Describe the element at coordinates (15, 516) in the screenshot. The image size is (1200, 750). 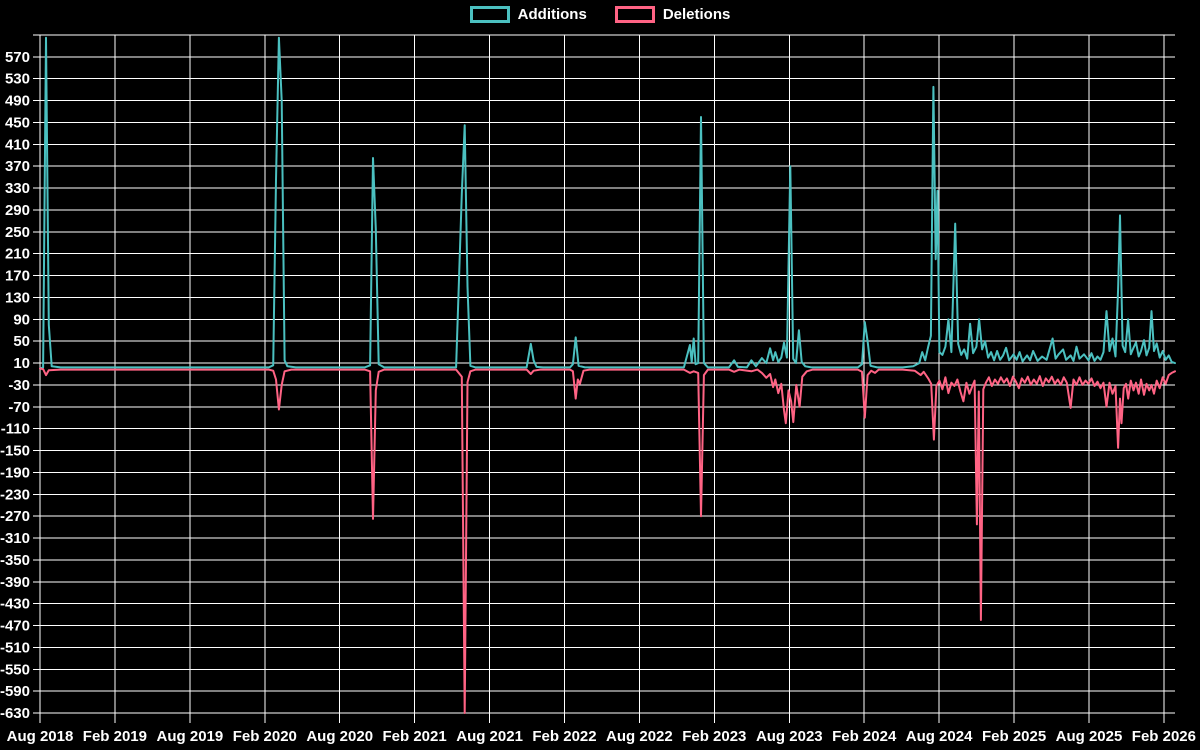
I see `y-tick-label: -270` at that location.